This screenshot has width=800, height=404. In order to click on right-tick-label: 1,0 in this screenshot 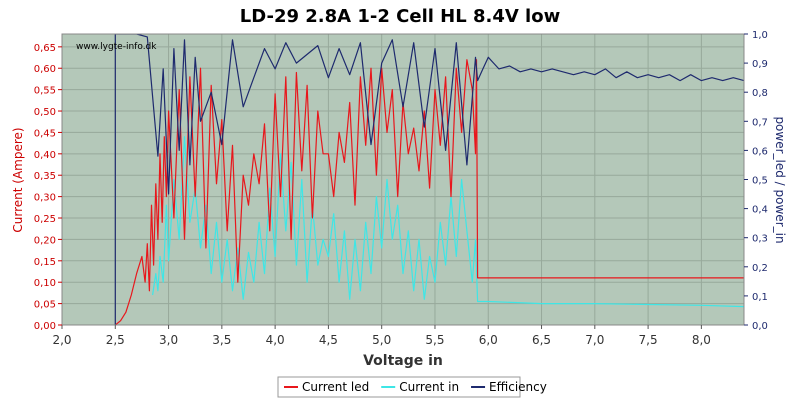, I will do `click(760, 35)`.